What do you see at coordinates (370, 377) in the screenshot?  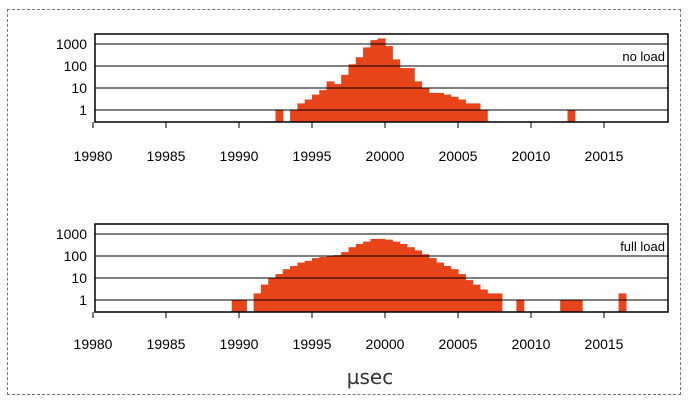 I see `x-axis-label: µsec` at bounding box center [370, 377].